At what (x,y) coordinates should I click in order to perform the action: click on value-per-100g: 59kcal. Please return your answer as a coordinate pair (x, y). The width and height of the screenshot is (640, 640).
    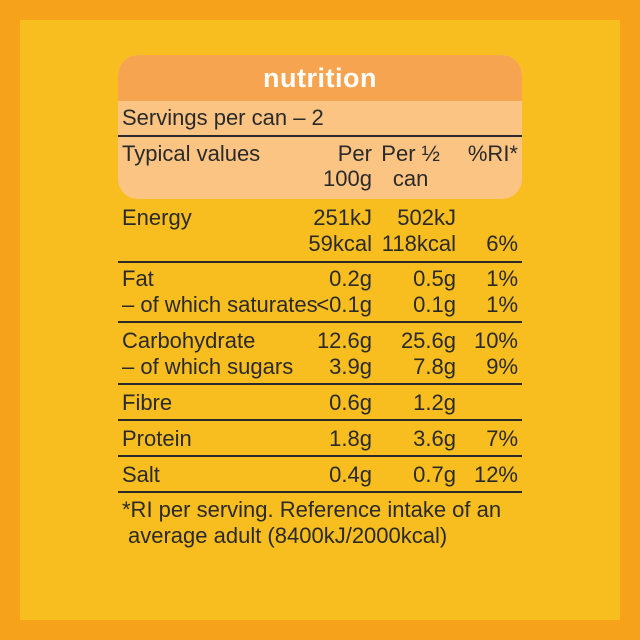
    Looking at the image, I should click on (340, 243).